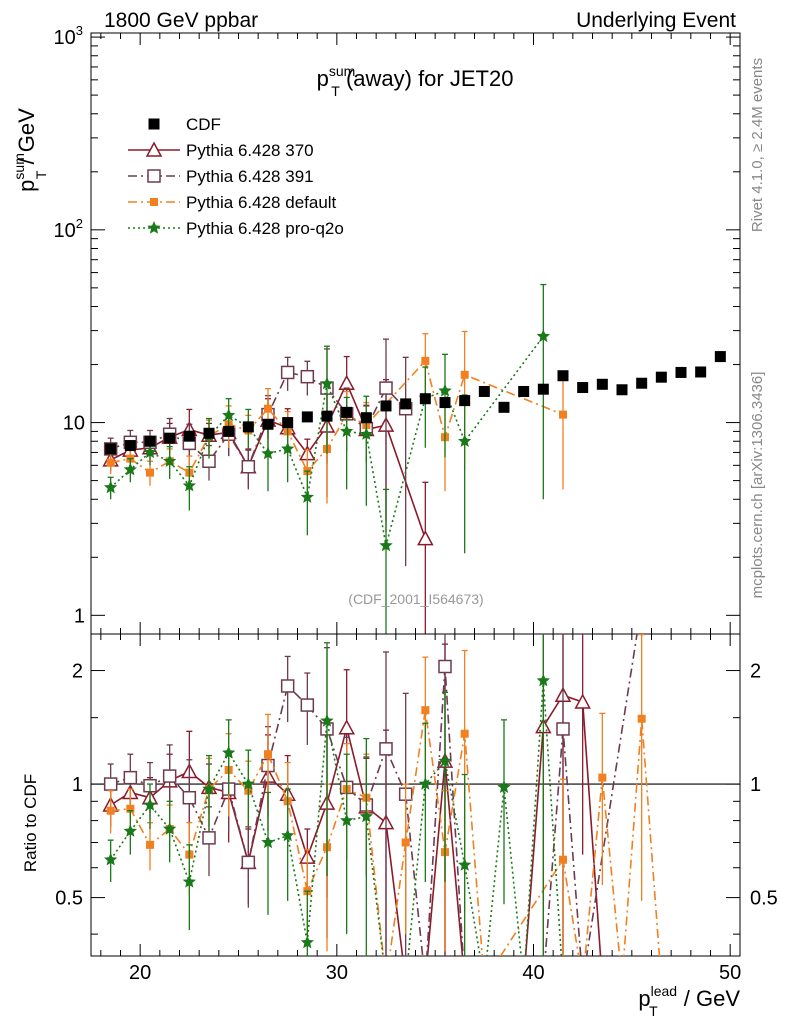  What do you see at coordinates (154, 202) in the screenshot?
I see `legend-marker-pdefault` at bounding box center [154, 202].